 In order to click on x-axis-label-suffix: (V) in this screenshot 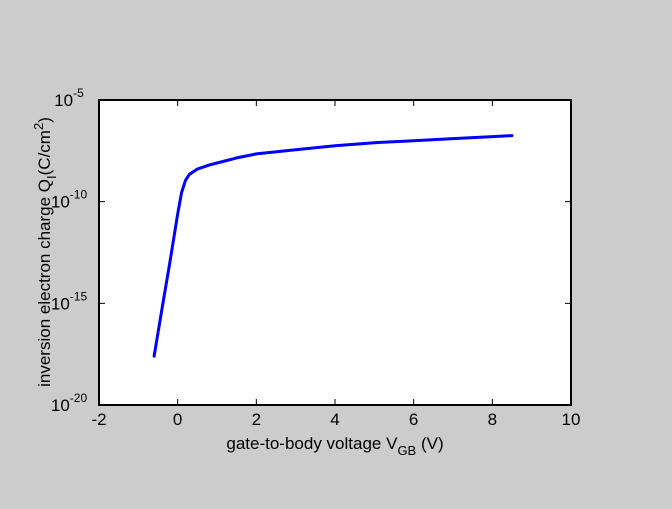, I will do `click(429, 443)`.